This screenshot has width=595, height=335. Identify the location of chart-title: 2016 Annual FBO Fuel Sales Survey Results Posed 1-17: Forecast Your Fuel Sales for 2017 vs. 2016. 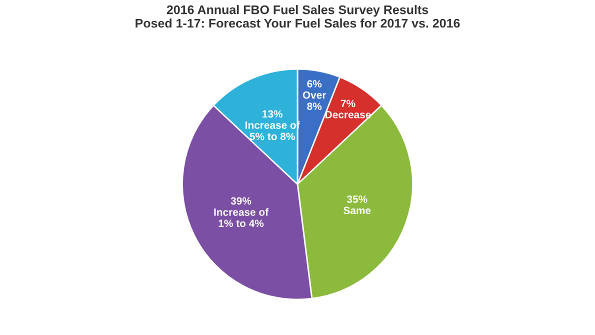
(298, 16).